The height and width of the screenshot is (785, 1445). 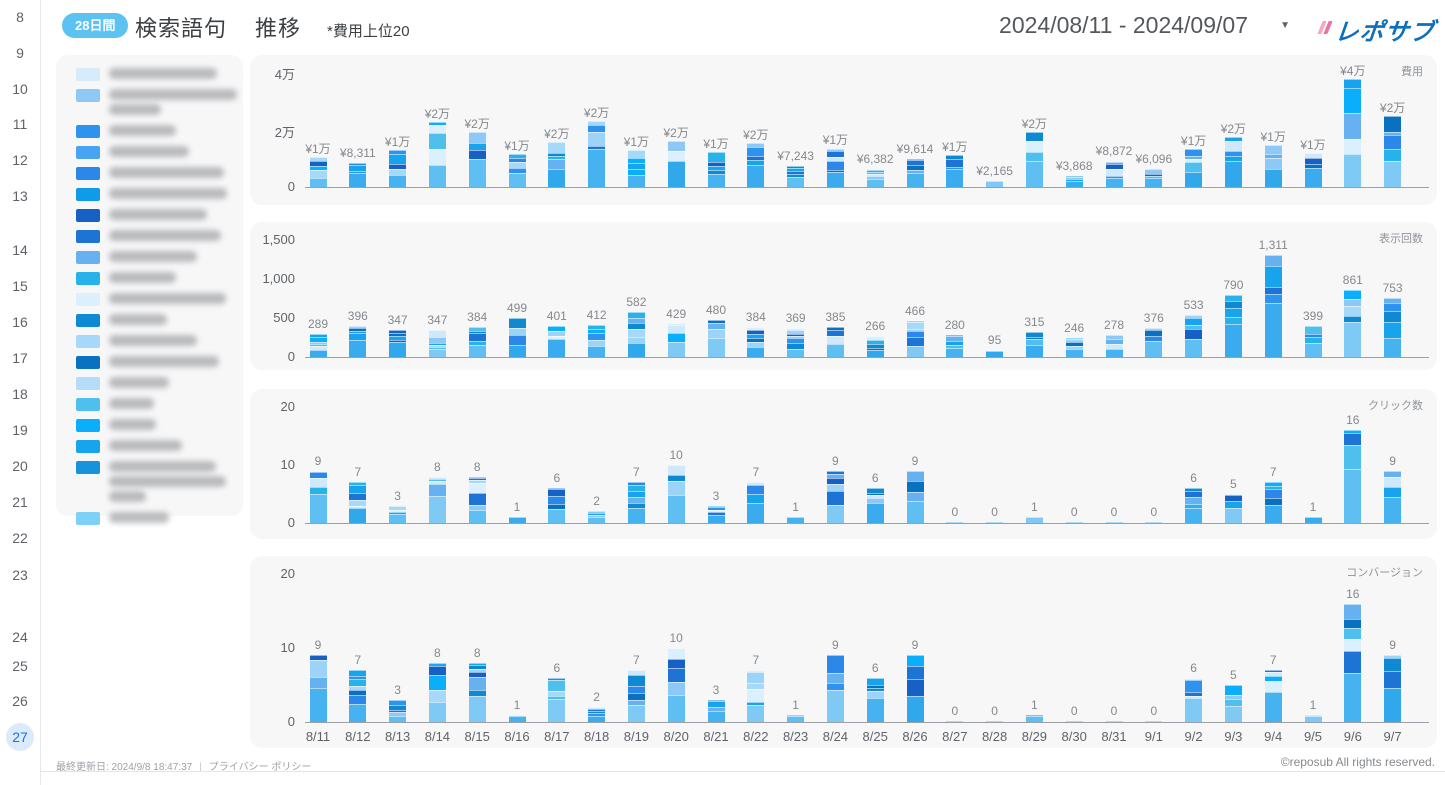 What do you see at coordinates (398, 710) in the screenshot?
I see `stacked-bar-8/13` at bounding box center [398, 710].